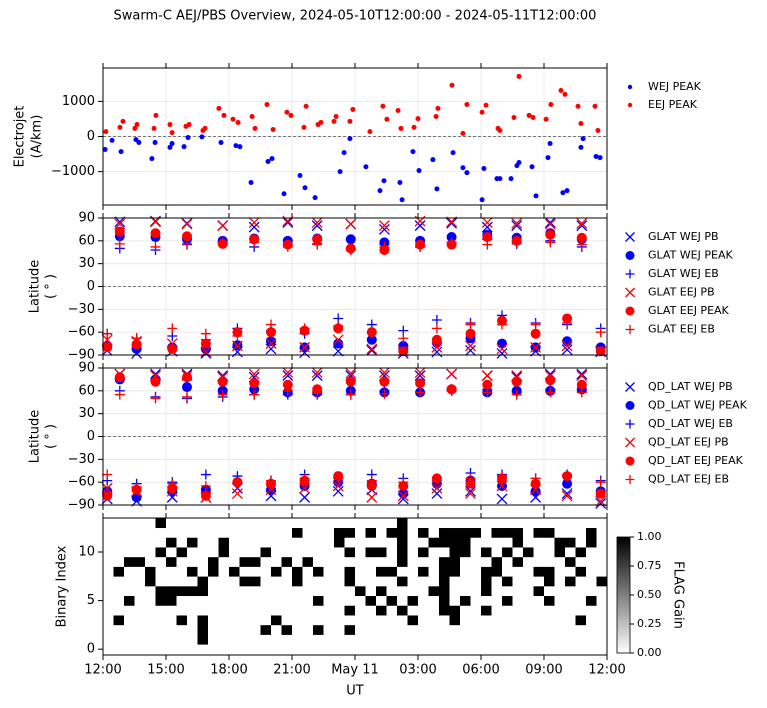 The height and width of the screenshot is (708, 767). Describe the element at coordinates (675, 86) in the screenshot. I see `legend-label: WEJ PEAK` at that location.